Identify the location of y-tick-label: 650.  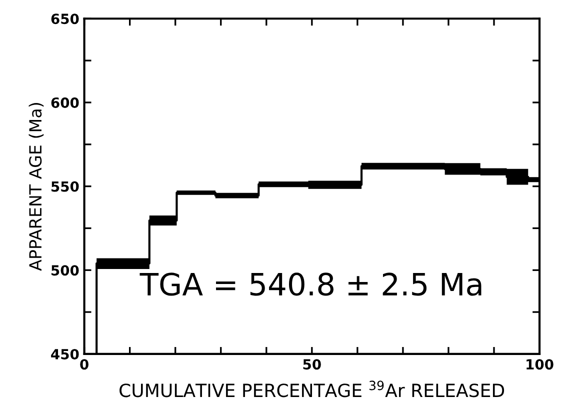
(65, 19).